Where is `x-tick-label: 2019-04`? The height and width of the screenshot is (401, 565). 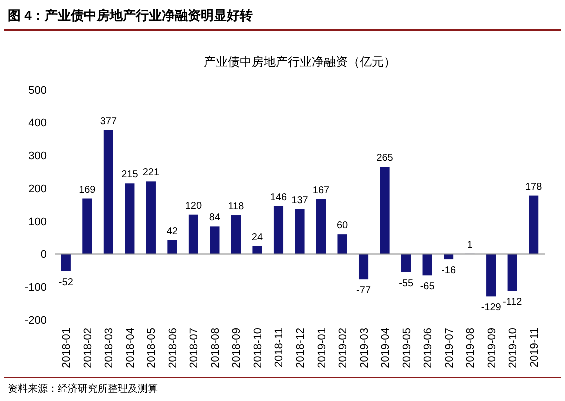 x-tick-label: 2019-04 is located at coordinates (386, 348).